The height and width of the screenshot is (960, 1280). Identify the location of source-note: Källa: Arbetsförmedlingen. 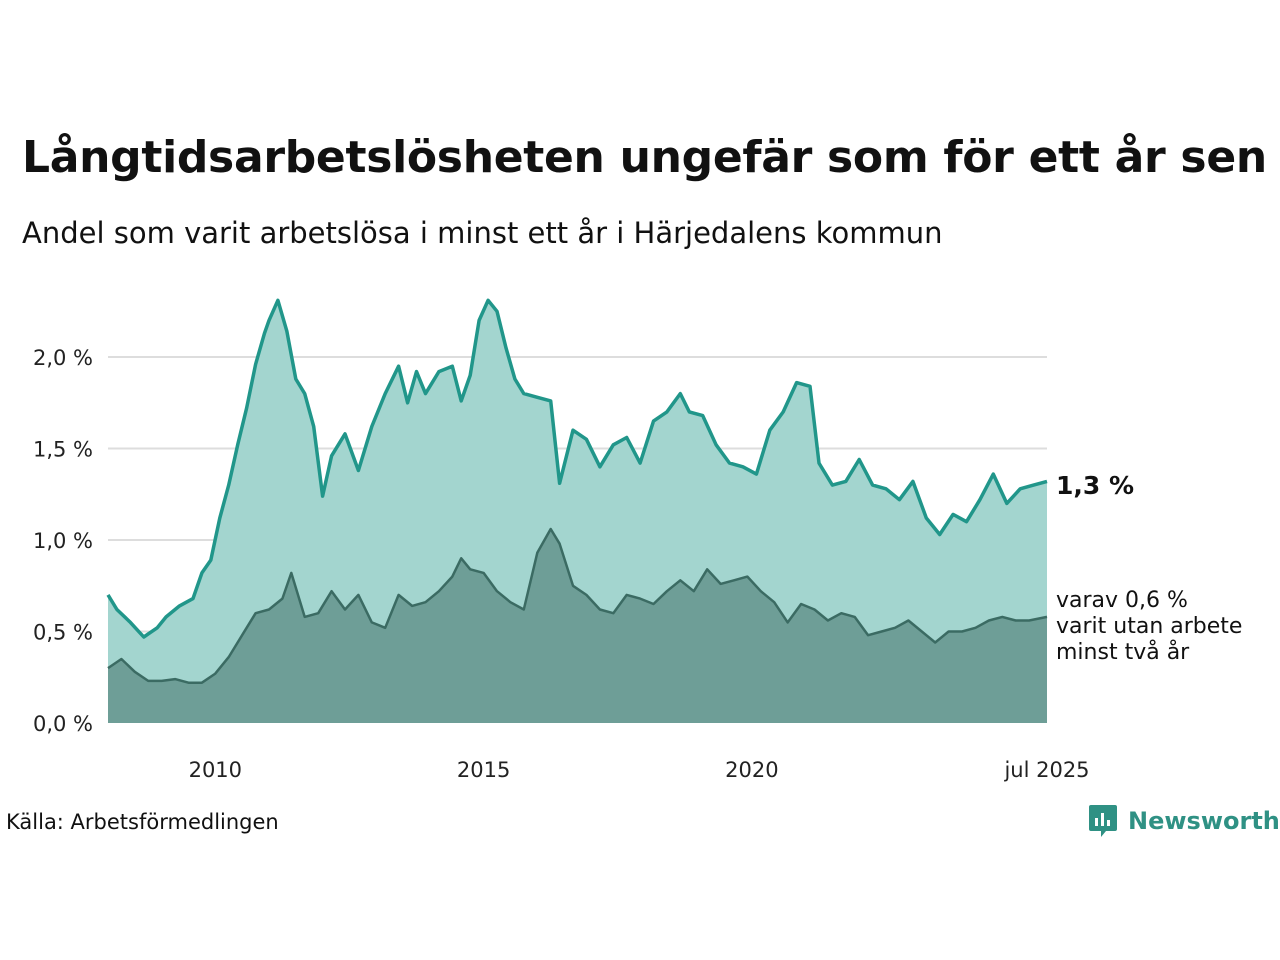
(142, 822).